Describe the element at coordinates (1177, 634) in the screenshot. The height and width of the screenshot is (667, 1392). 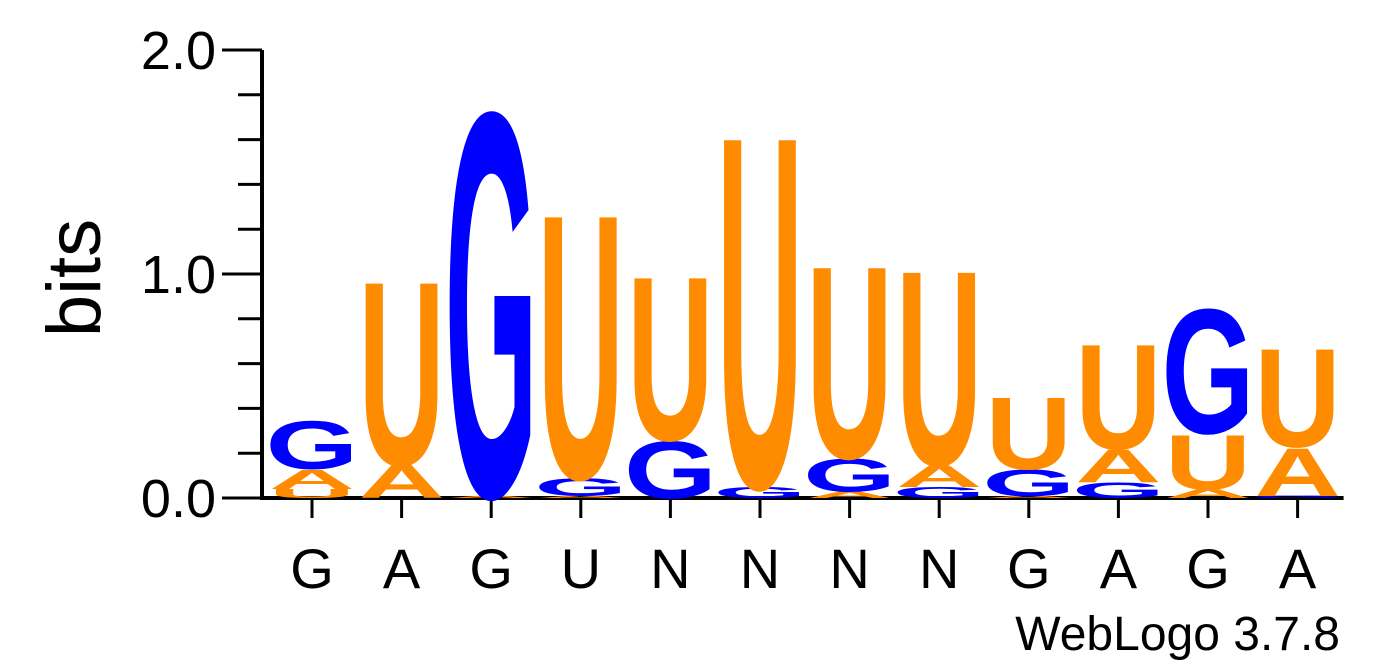
I see `weblogo-credit: WebLogo 3.7.8` at that location.